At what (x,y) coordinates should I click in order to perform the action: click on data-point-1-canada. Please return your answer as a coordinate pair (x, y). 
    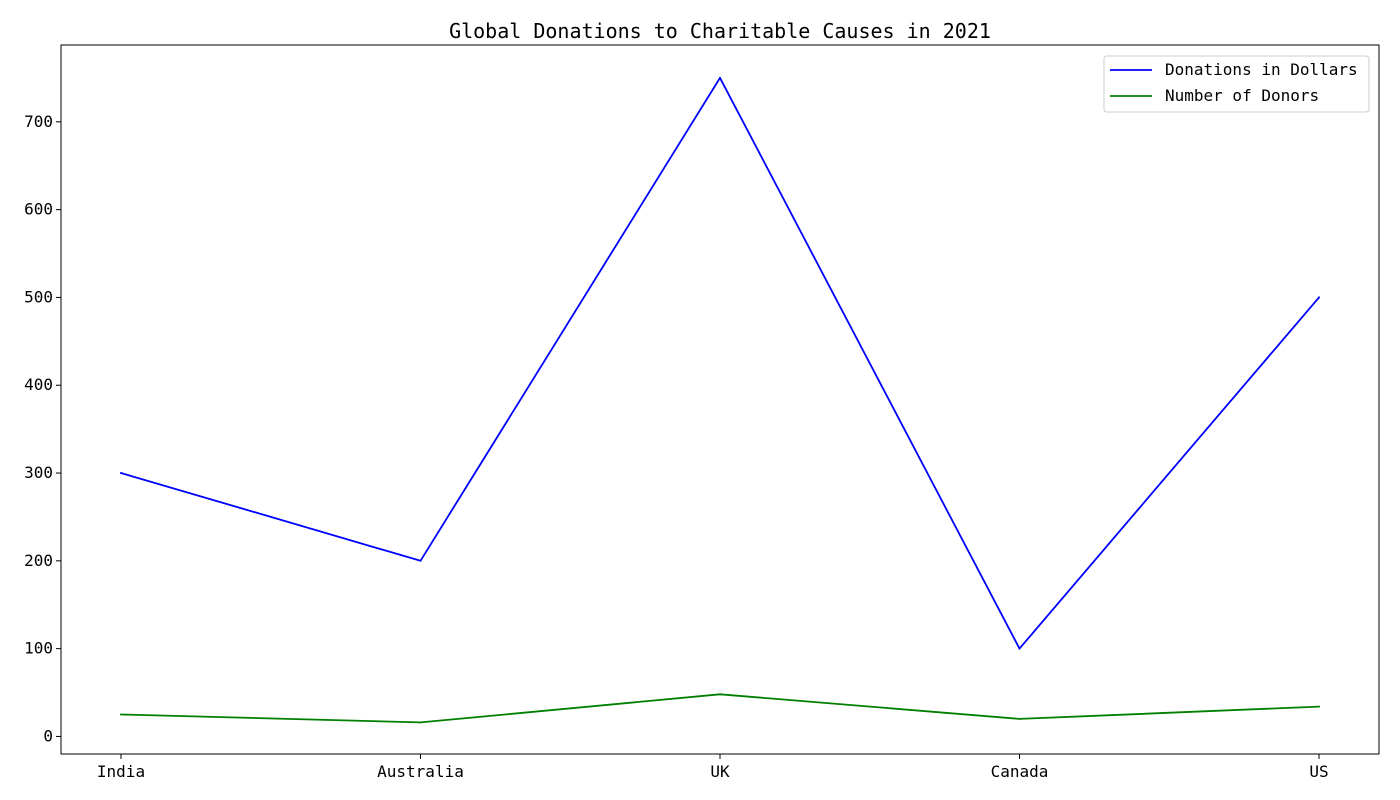
    Looking at the image, I should click on (1019, 648).